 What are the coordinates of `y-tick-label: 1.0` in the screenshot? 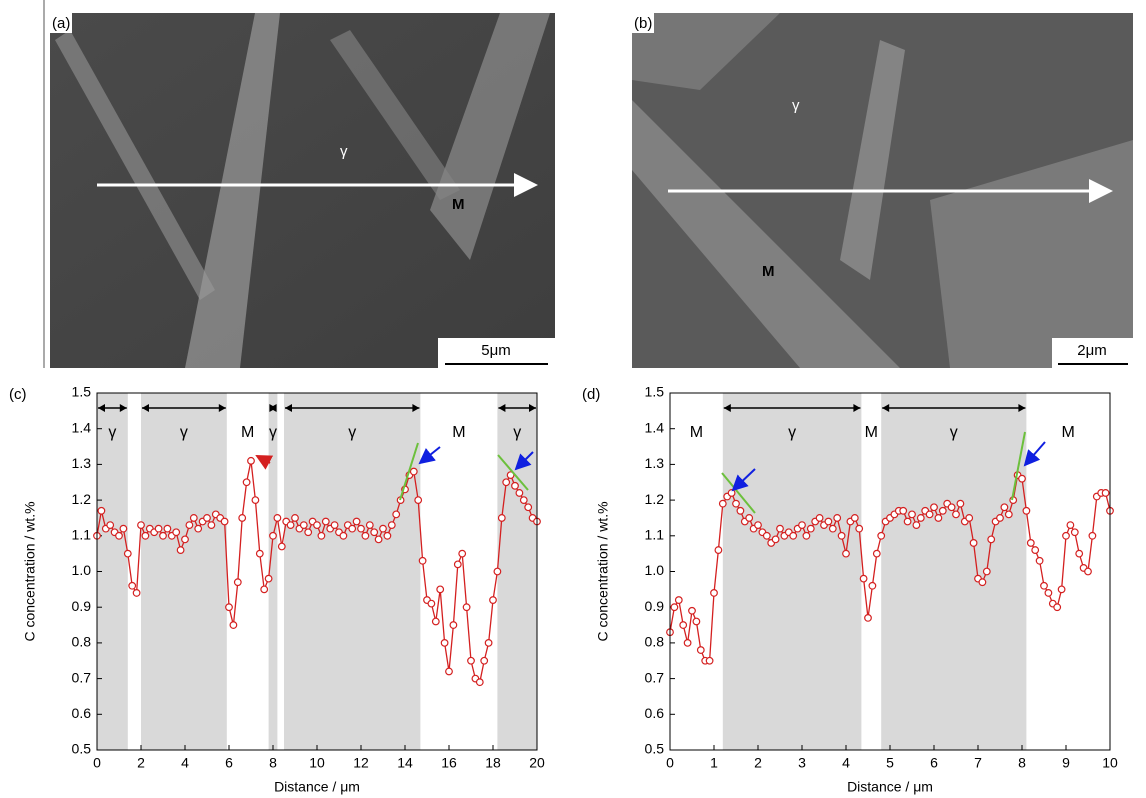 It's located at (655, 570).